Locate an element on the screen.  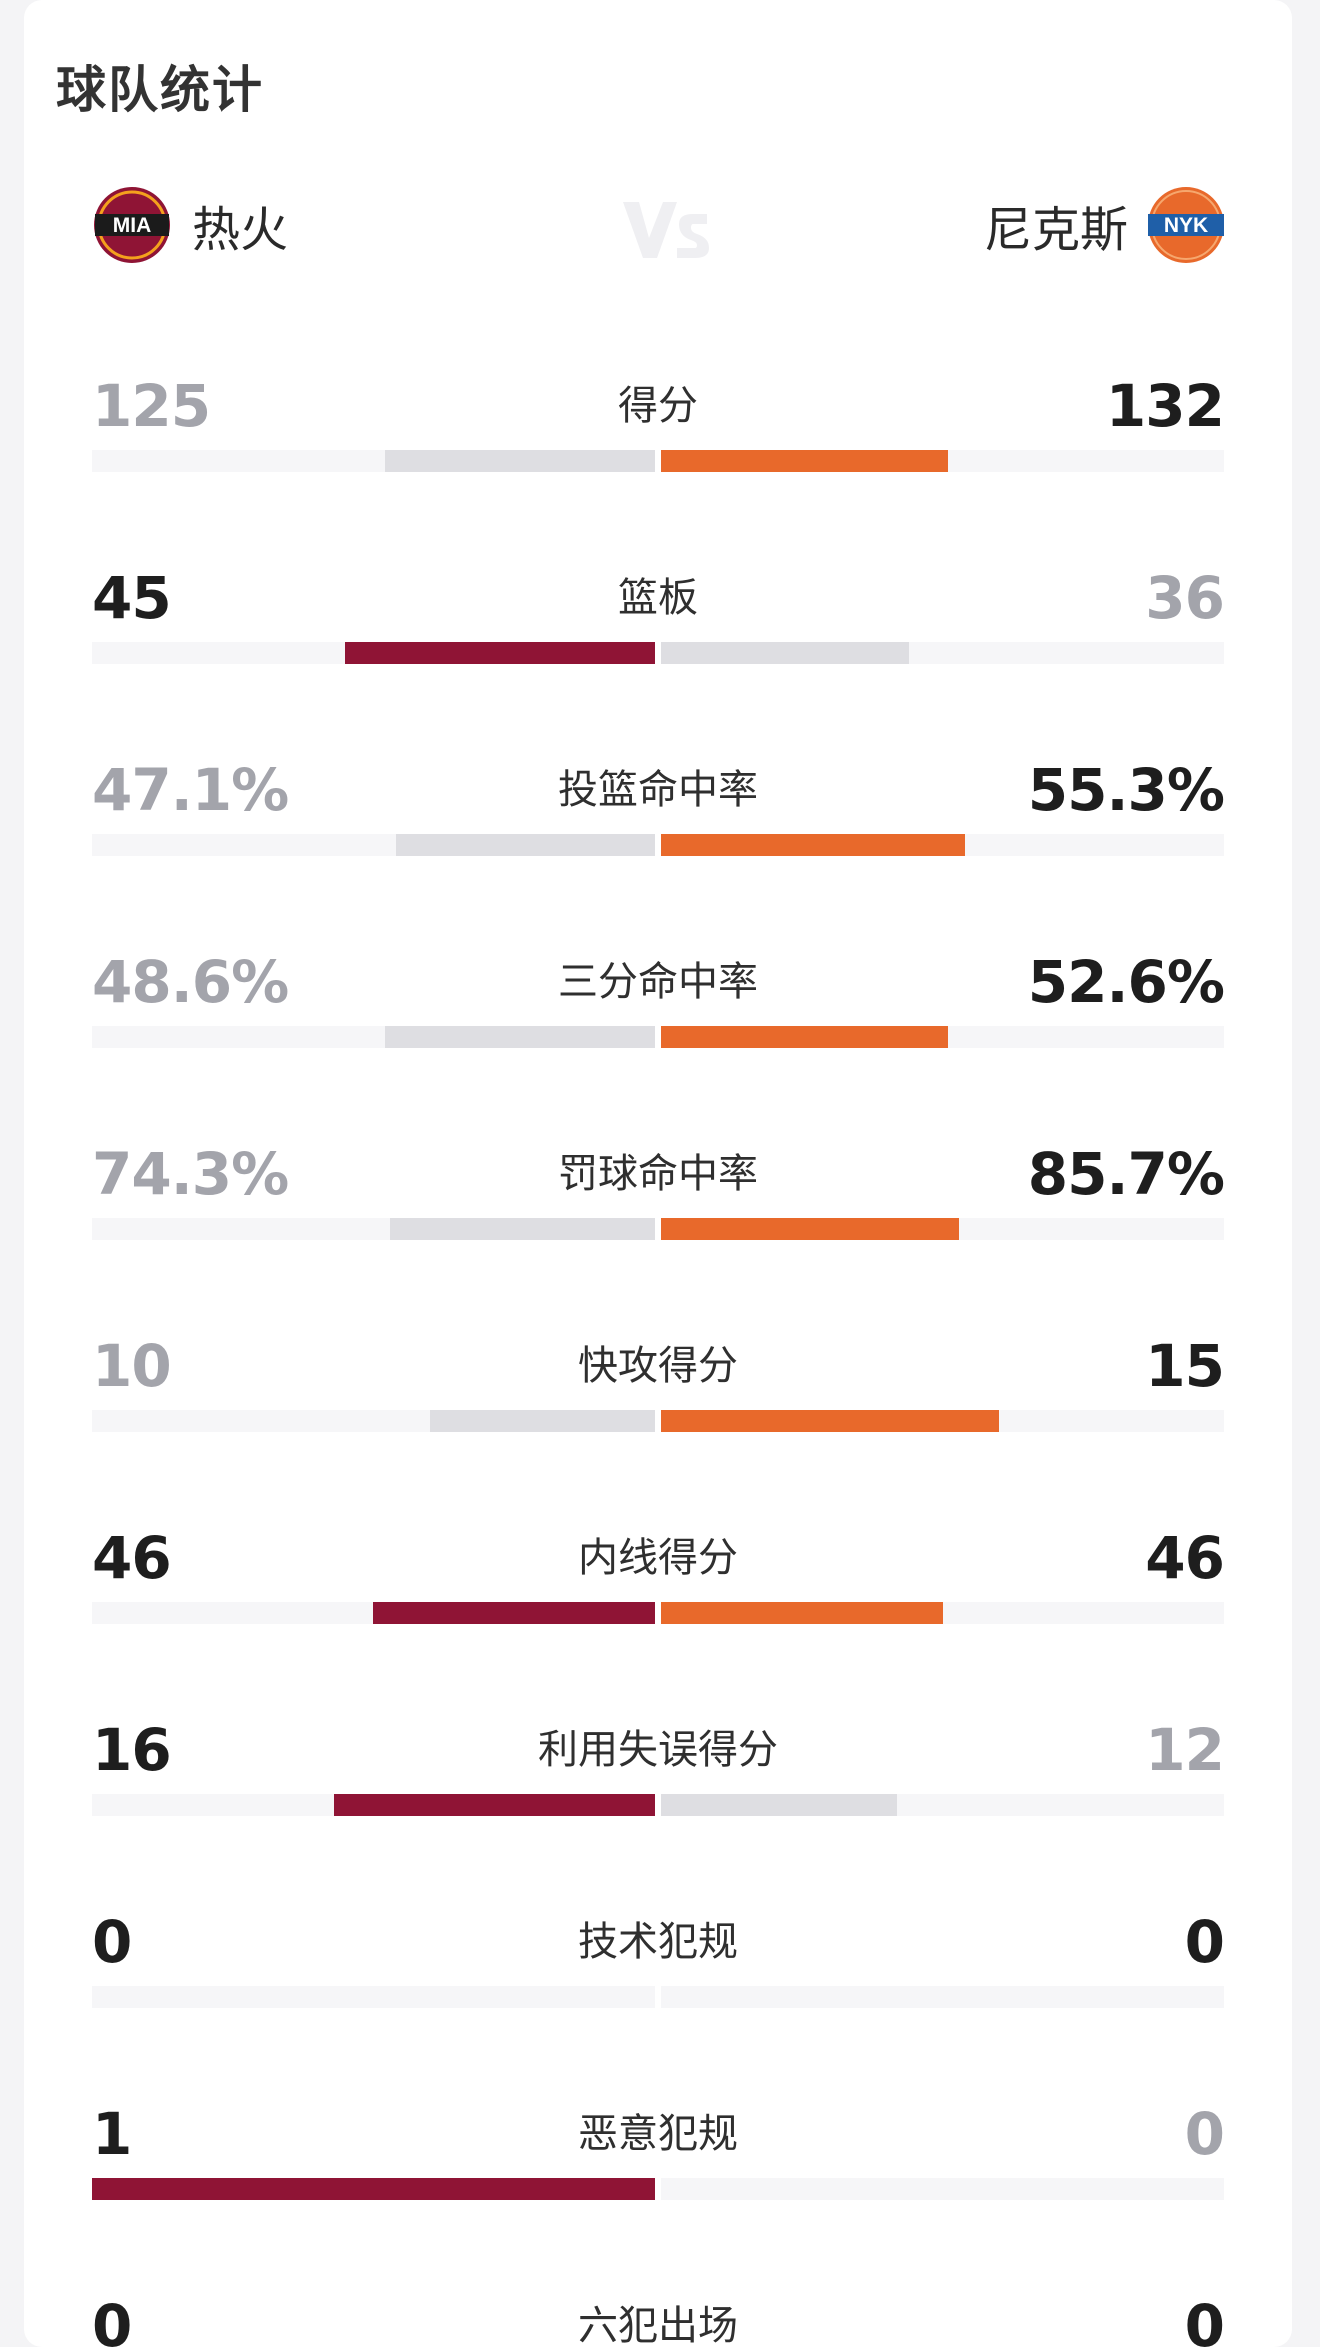
away-logo-text: NYK is located at coordinates (1186, 225).